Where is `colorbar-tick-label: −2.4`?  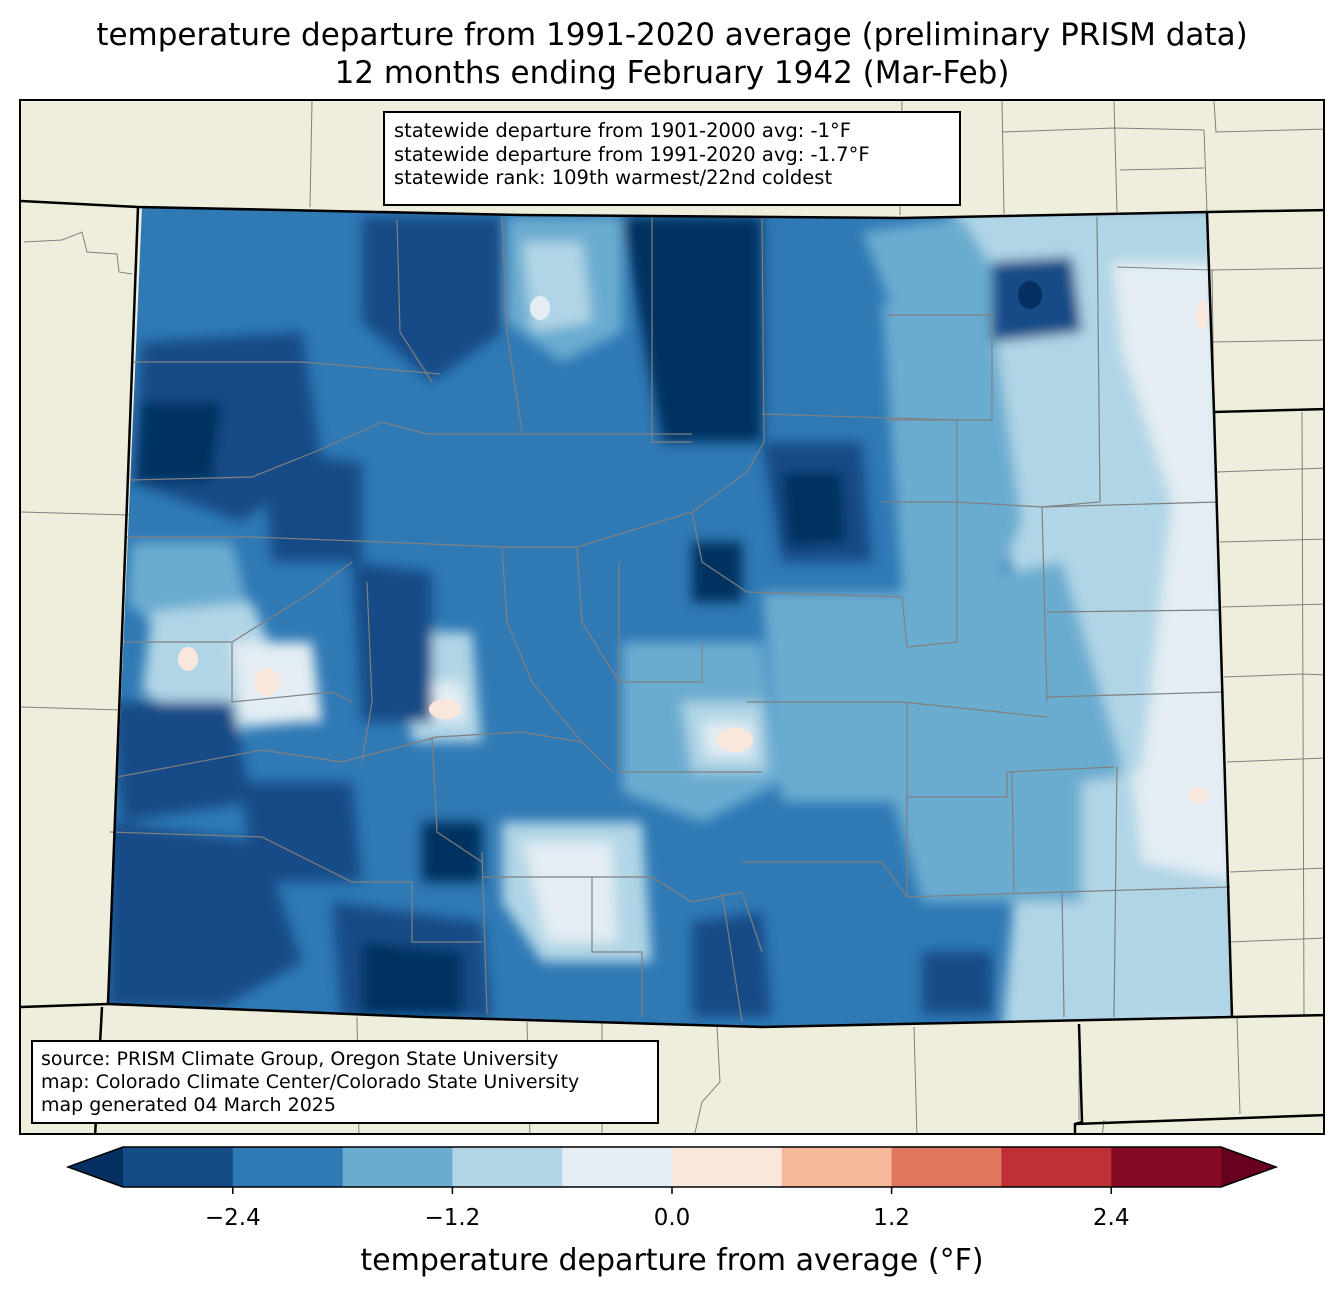
colorbar-tick-label: −2.4 is located at coordinates (232, 1218).